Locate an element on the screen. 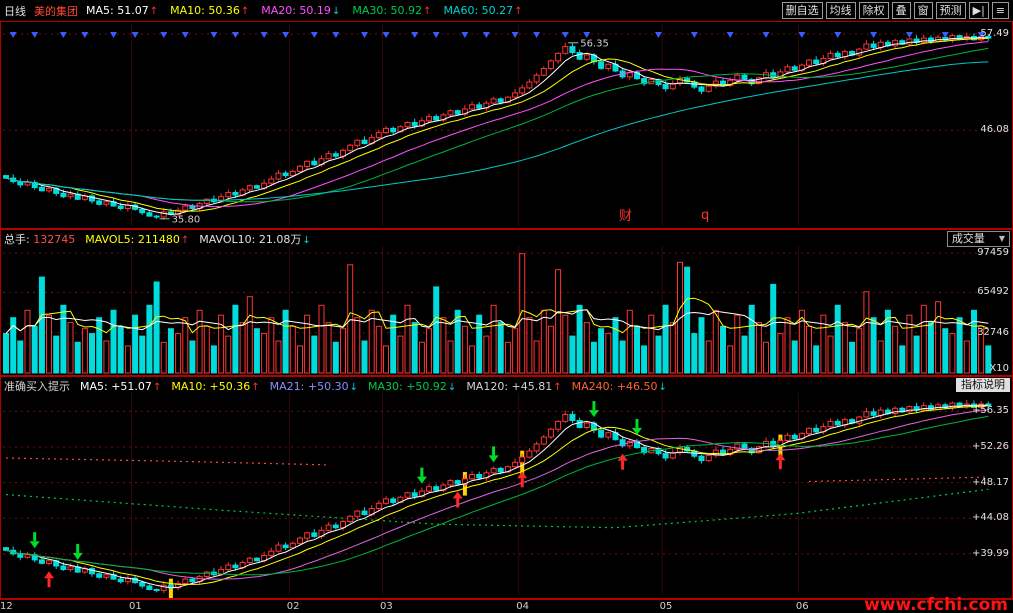  main-axis-label: 57.49 is located at coordinates (994, 33).